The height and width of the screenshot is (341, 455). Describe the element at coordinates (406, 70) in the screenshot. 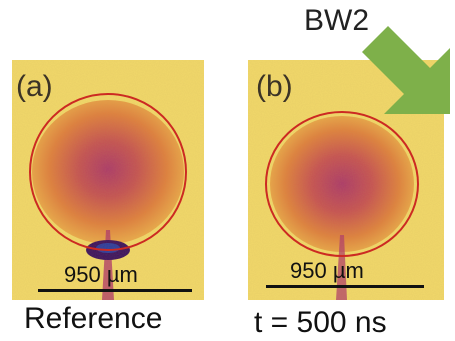

I see `green-arrow-icon` at that location.